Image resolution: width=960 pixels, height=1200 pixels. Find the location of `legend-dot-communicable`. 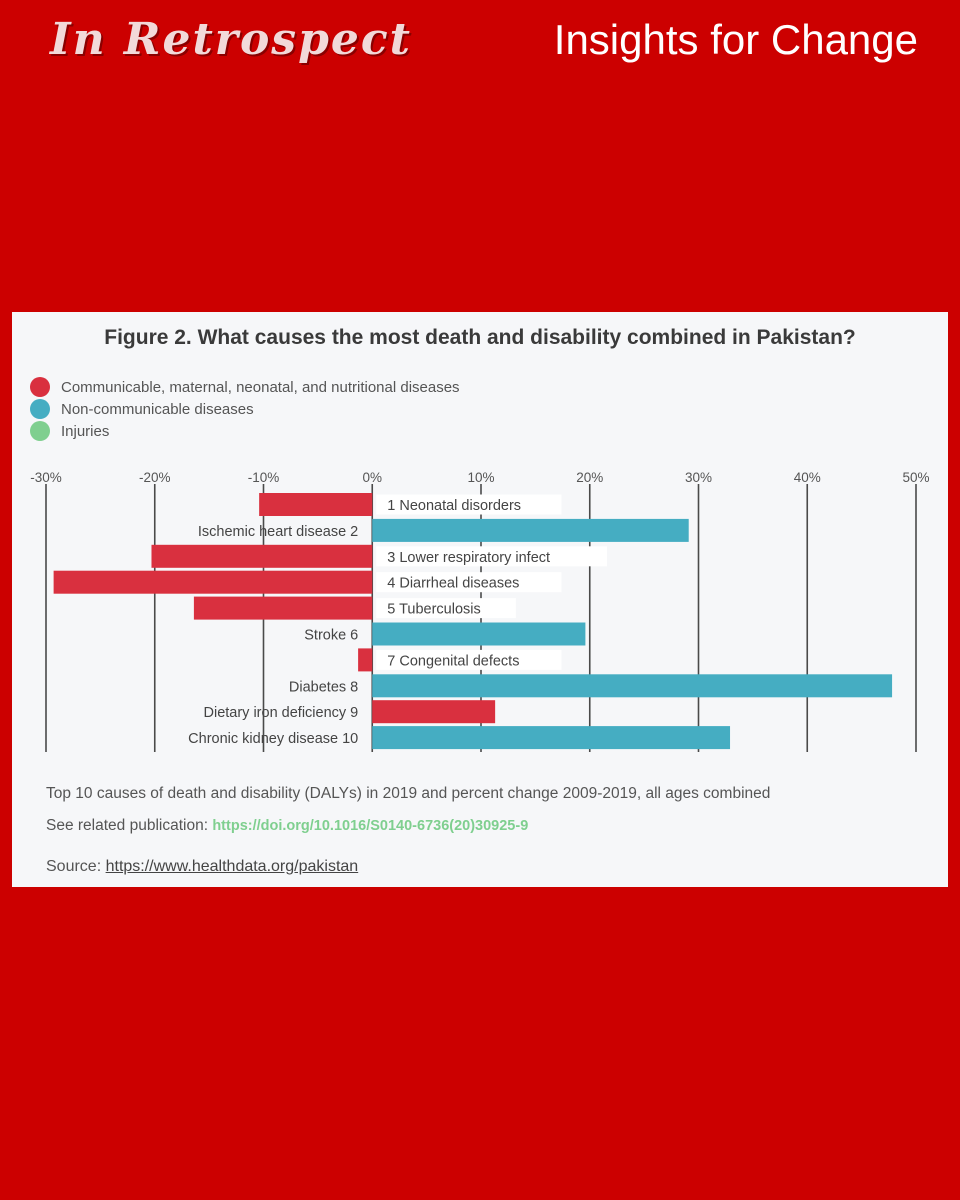

legend-dot-communicable is located at coordinates (40, 387).